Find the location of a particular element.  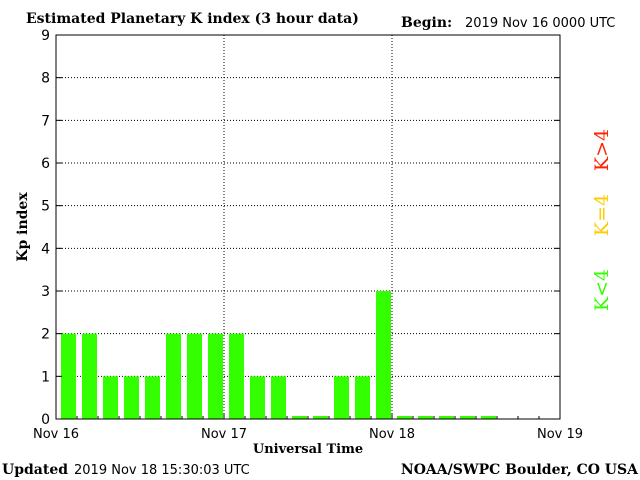

begin-value: 2019 Nov 16 0000 UTC is located at coordinates (540, 23).